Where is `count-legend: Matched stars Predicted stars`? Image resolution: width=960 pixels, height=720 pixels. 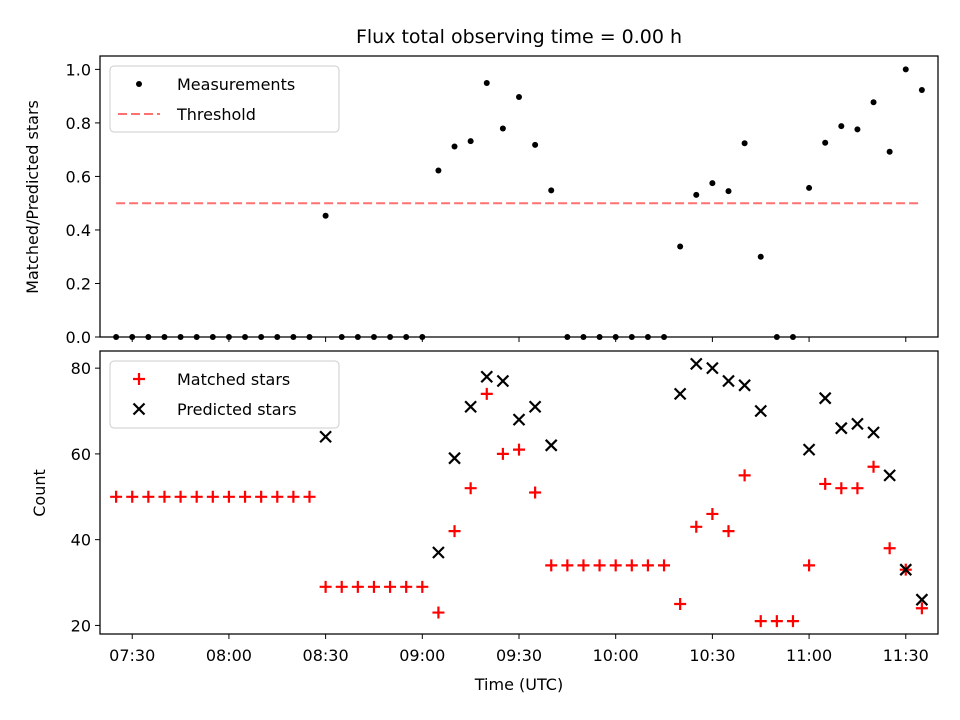 count-legend: Matched stars Predicted stars is located at coordinates (224, 394).